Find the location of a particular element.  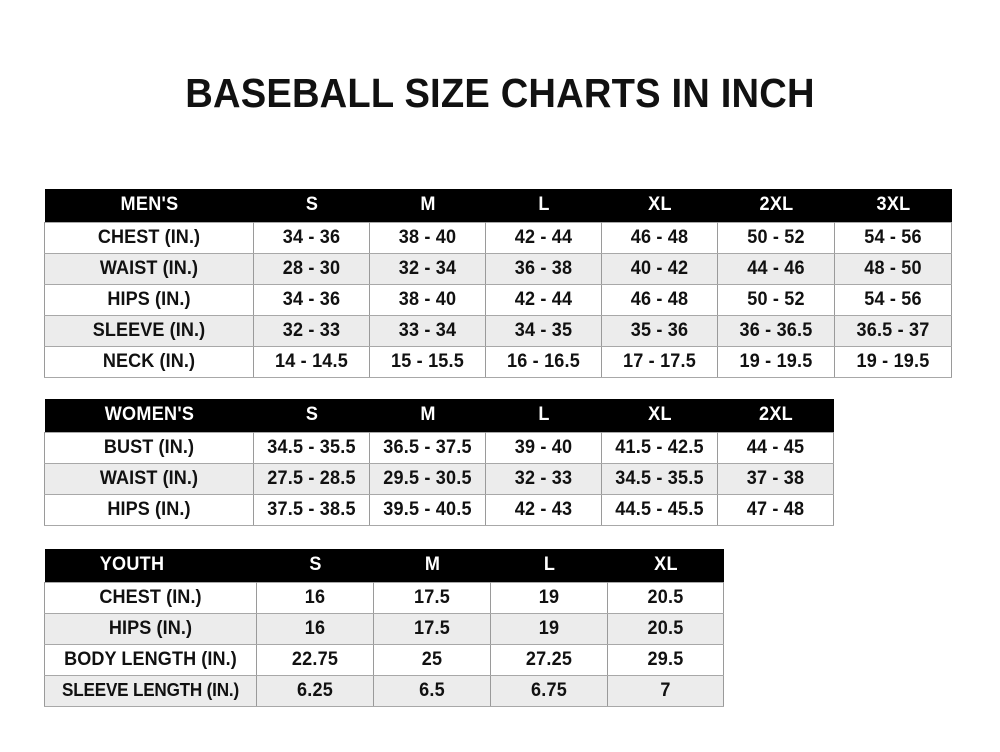

cell-value: 44.5 - 45.5 is located at coordinates (659, 509).